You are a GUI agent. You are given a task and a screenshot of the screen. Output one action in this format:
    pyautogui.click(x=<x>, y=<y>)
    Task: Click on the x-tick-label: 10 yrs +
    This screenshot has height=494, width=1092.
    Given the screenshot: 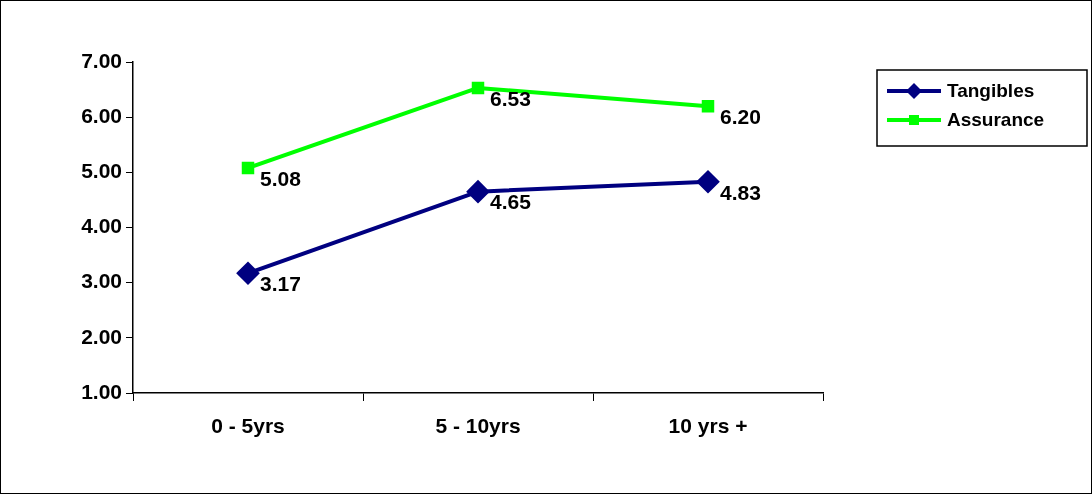 What is the action you would take?
    pyautogui.click(x=708, y=426)
    